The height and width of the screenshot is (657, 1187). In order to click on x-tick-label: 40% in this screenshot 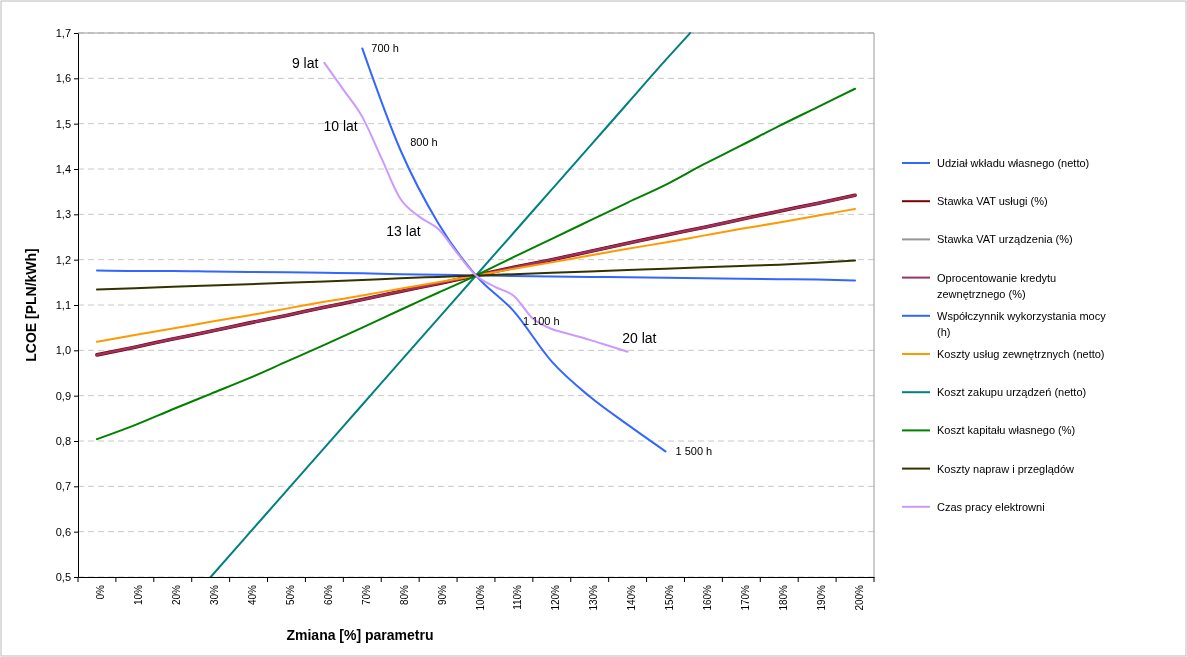, I will do `click(253, 595)`.